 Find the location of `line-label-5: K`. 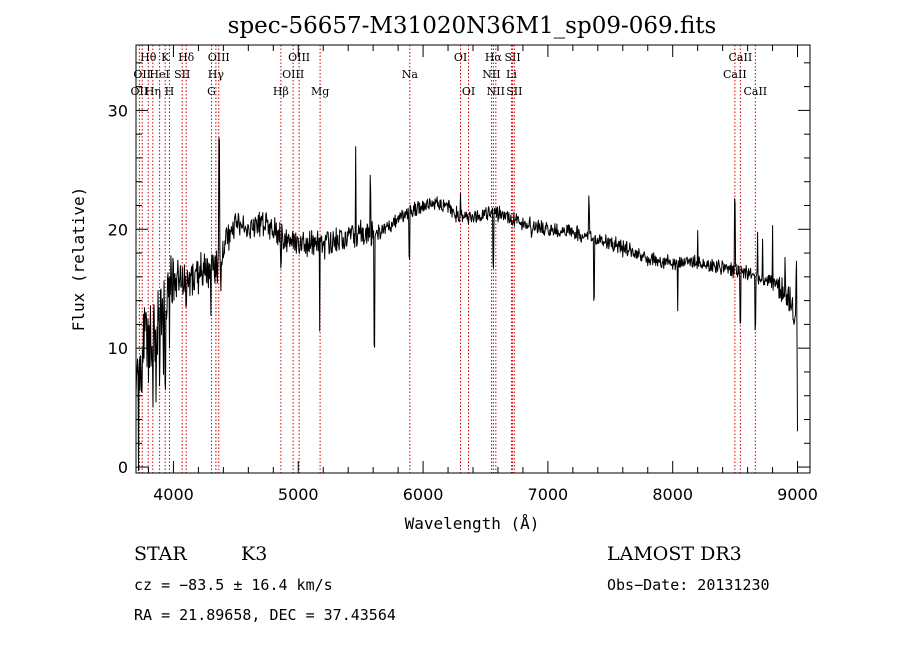

line-label-5: K is located at coordinates (165, 57).